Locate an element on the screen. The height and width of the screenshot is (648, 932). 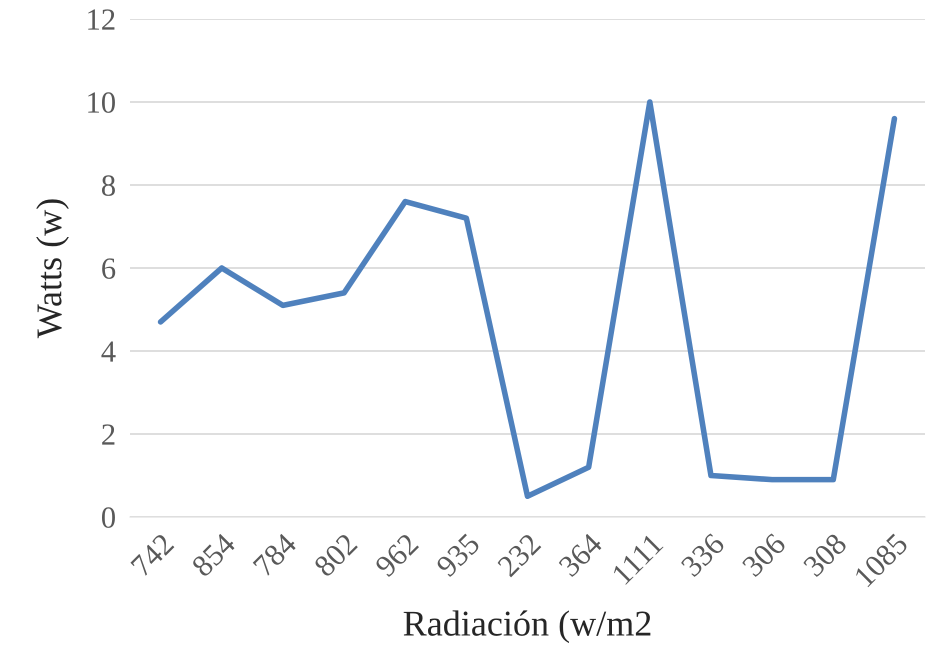
x-tick-label: 935 is located at coordinates (458, 555).